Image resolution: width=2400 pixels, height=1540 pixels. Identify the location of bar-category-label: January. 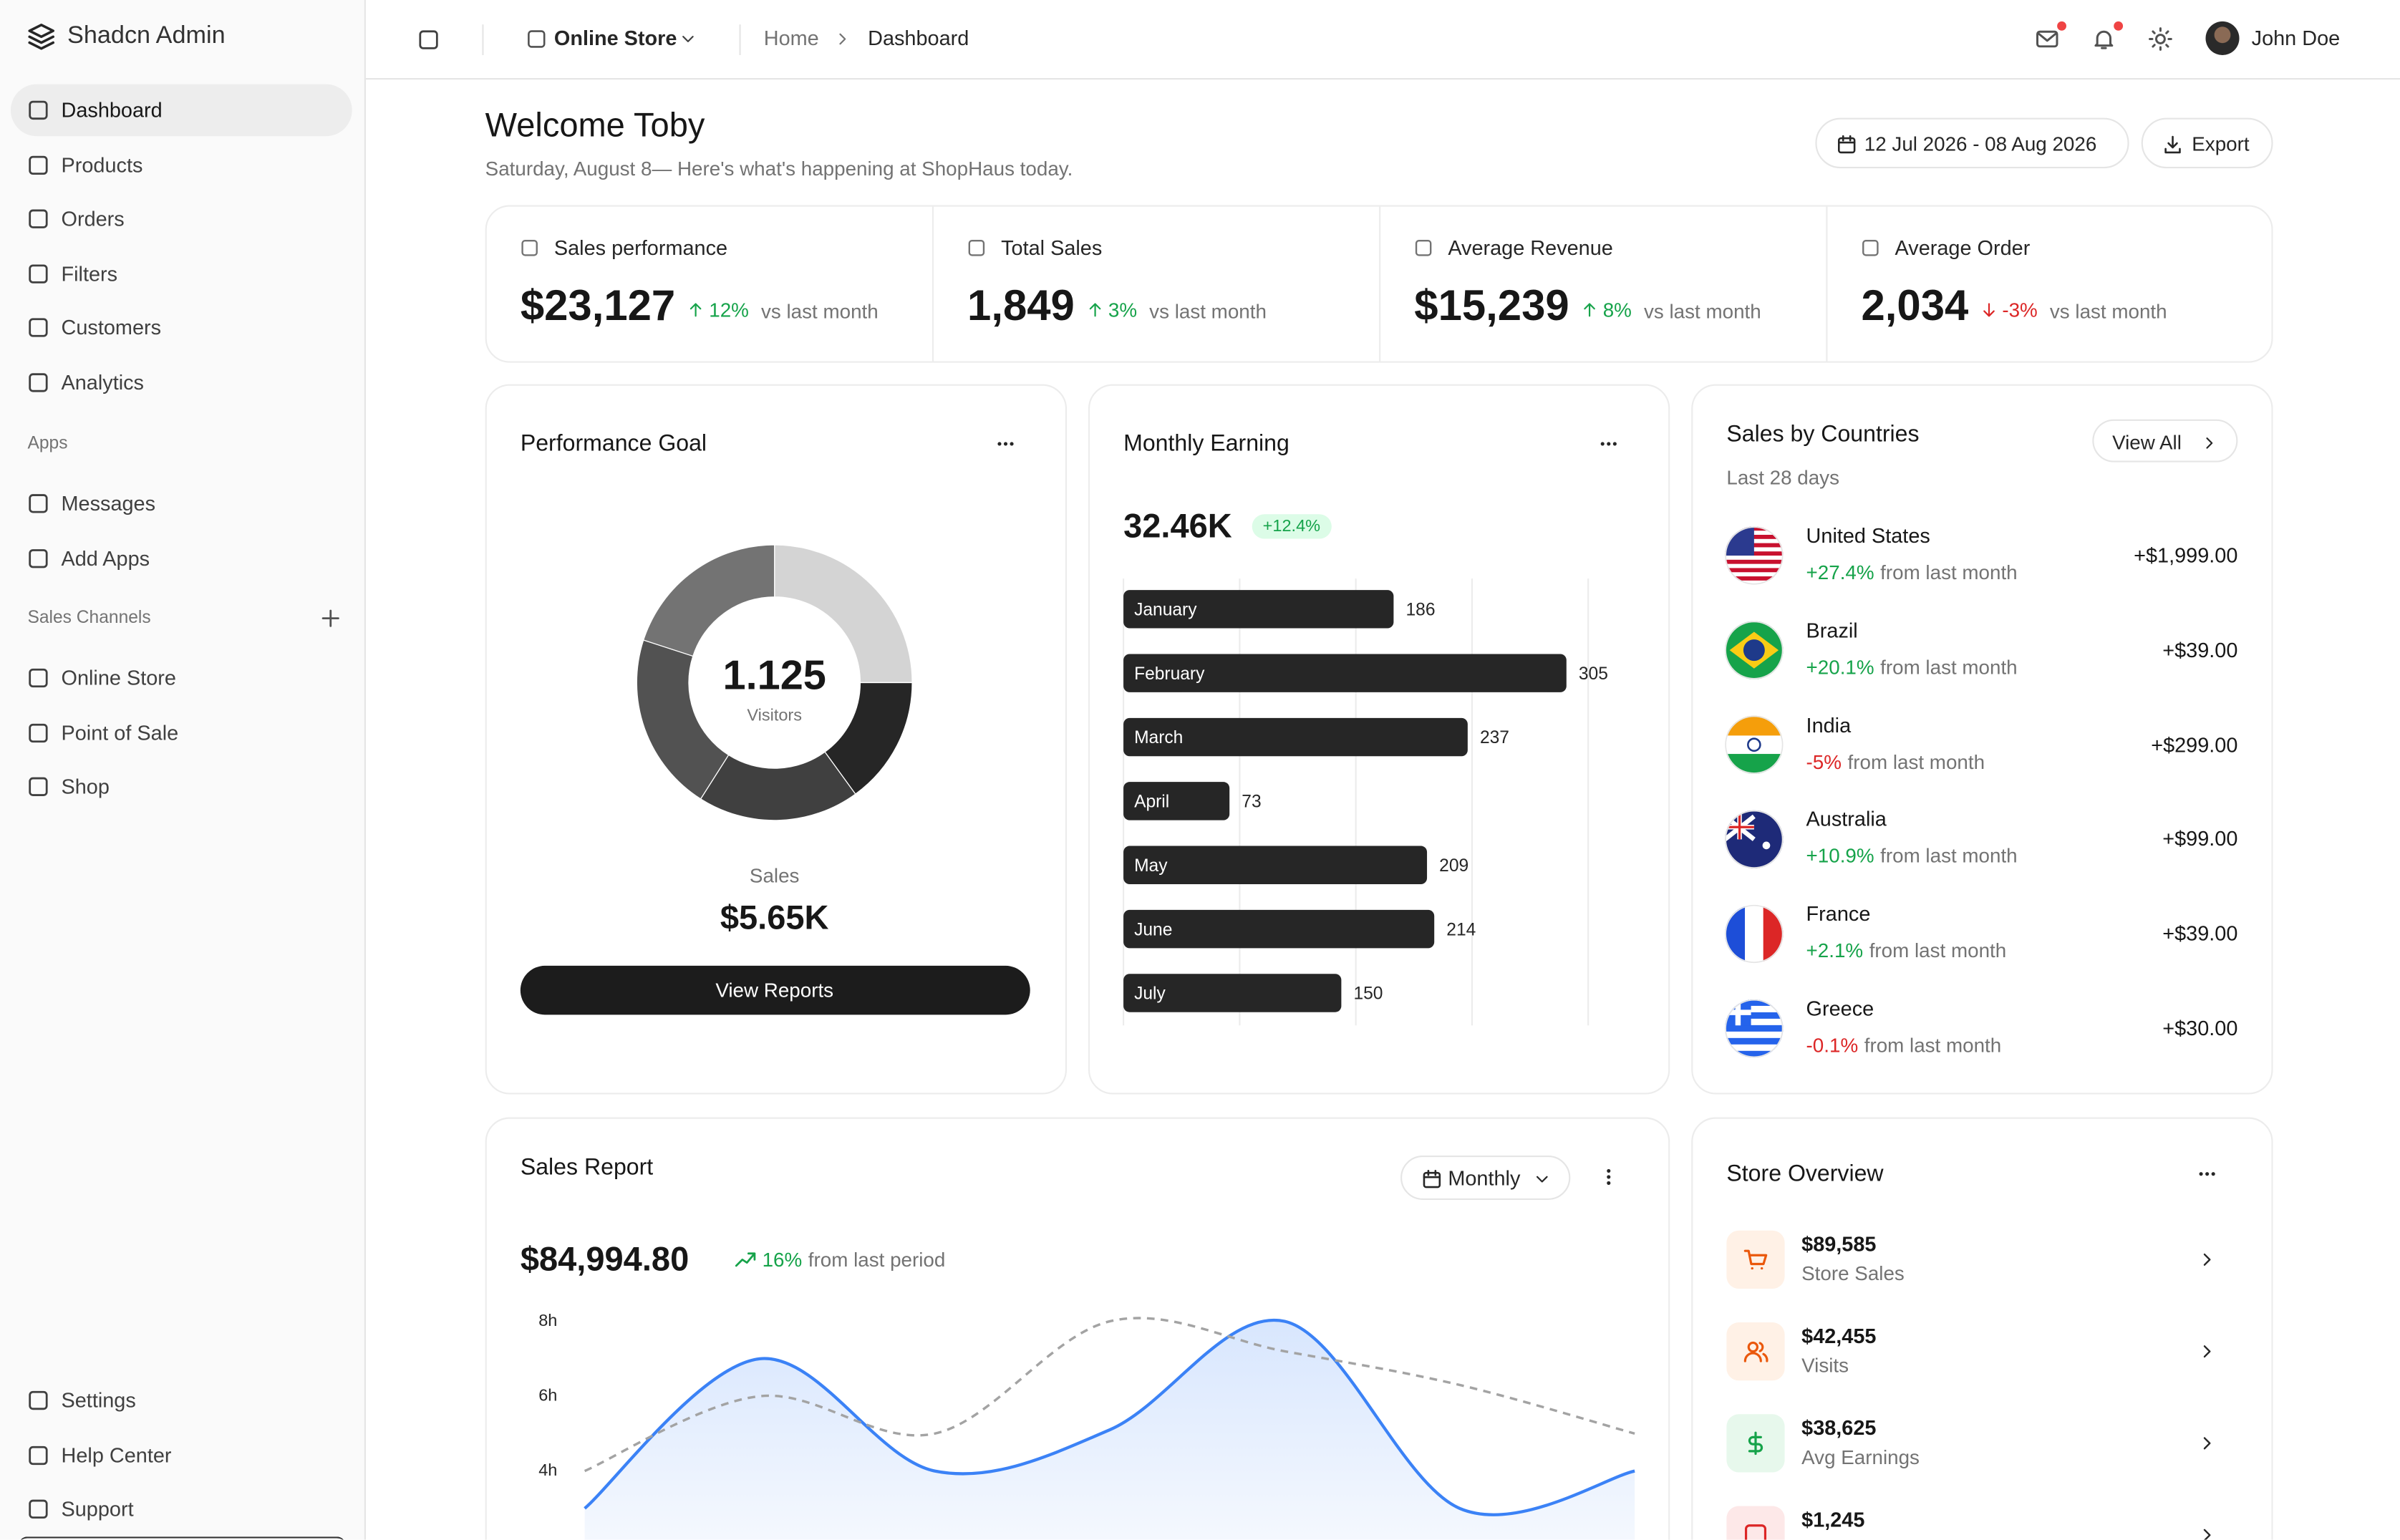
(1165, 610).